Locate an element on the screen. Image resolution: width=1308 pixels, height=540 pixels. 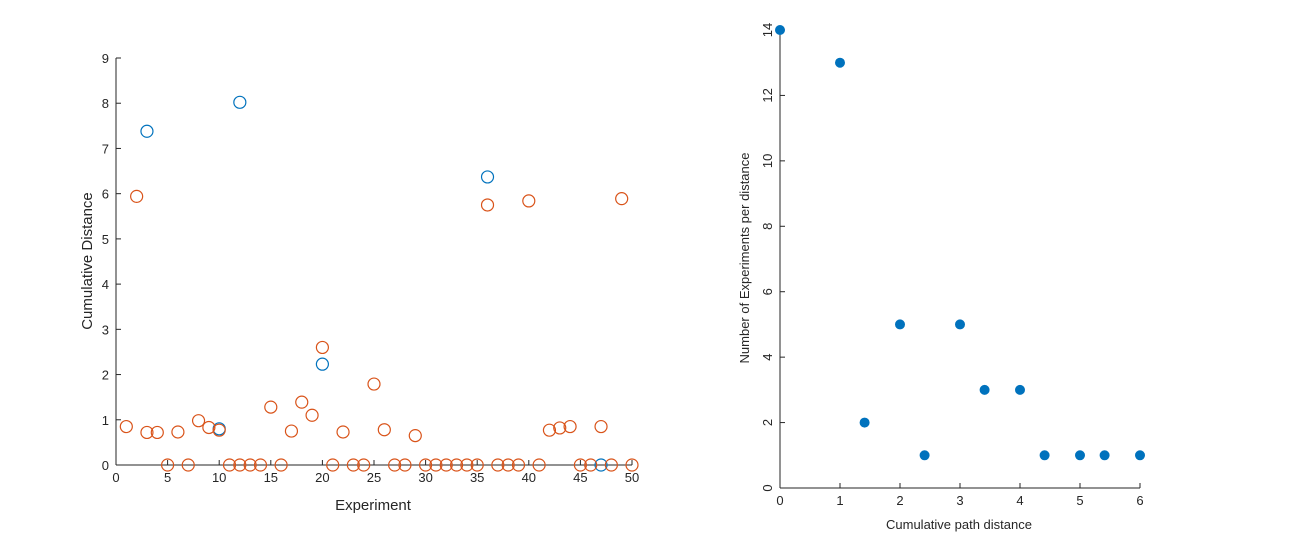
right-x-tick-label: 5 is located at coordinates (1079, 500).